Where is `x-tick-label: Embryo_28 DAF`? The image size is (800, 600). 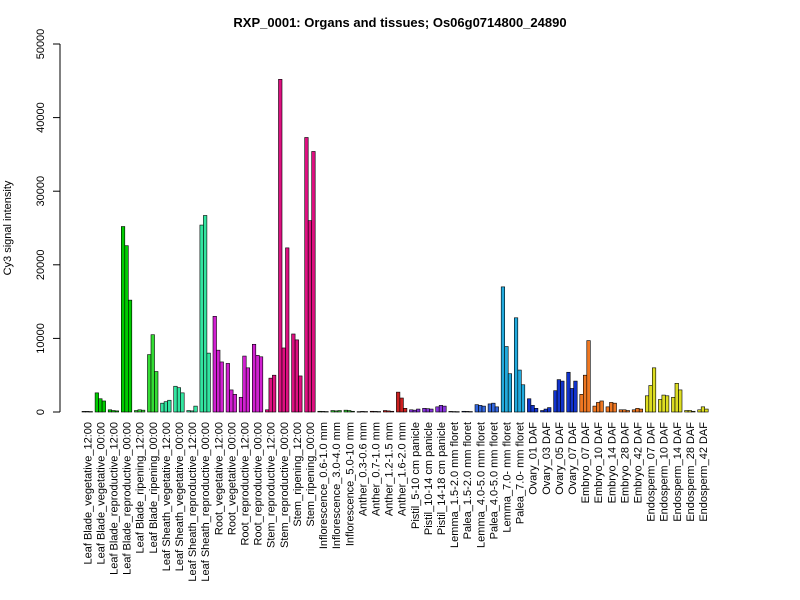
x-tick-label: Embryo_28 DAF is located at coordinates (625, 463).